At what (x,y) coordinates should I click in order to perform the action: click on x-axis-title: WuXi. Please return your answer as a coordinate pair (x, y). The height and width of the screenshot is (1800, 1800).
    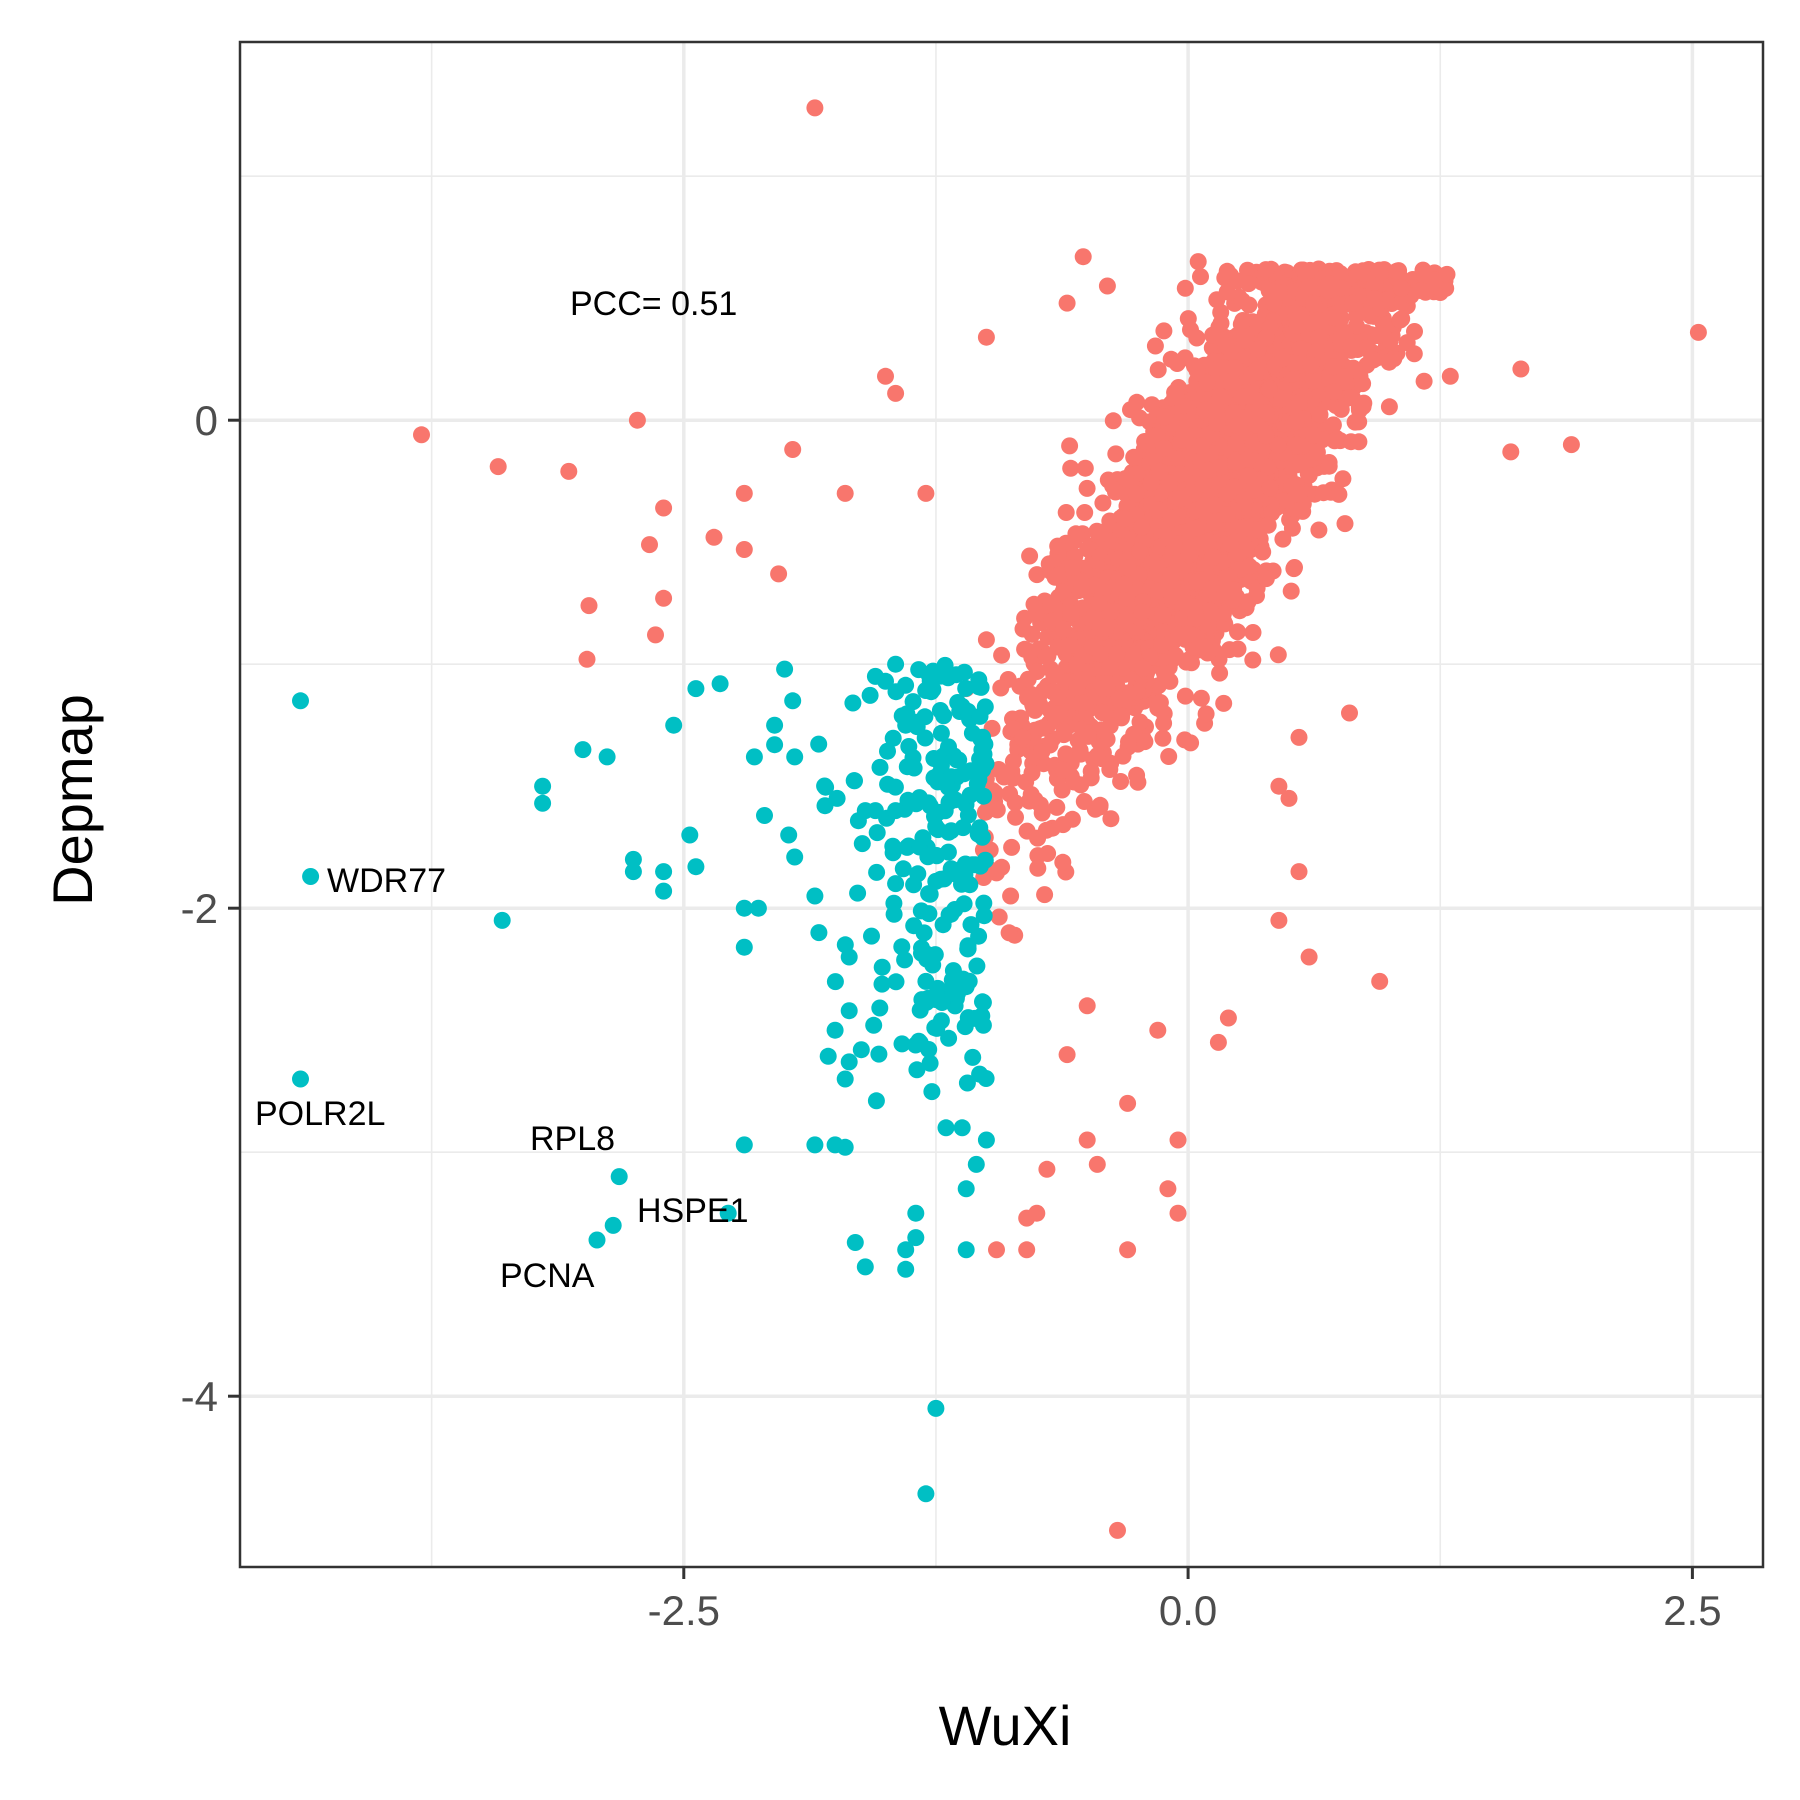
    Looking at the image, I should click on (1005, 1725).